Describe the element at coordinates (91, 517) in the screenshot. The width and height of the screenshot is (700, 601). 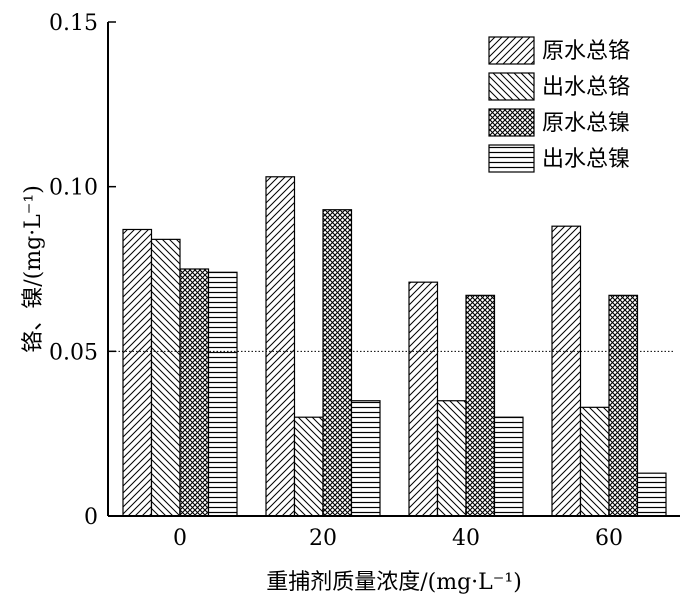
I see `y-tick-label: 0` at that location.